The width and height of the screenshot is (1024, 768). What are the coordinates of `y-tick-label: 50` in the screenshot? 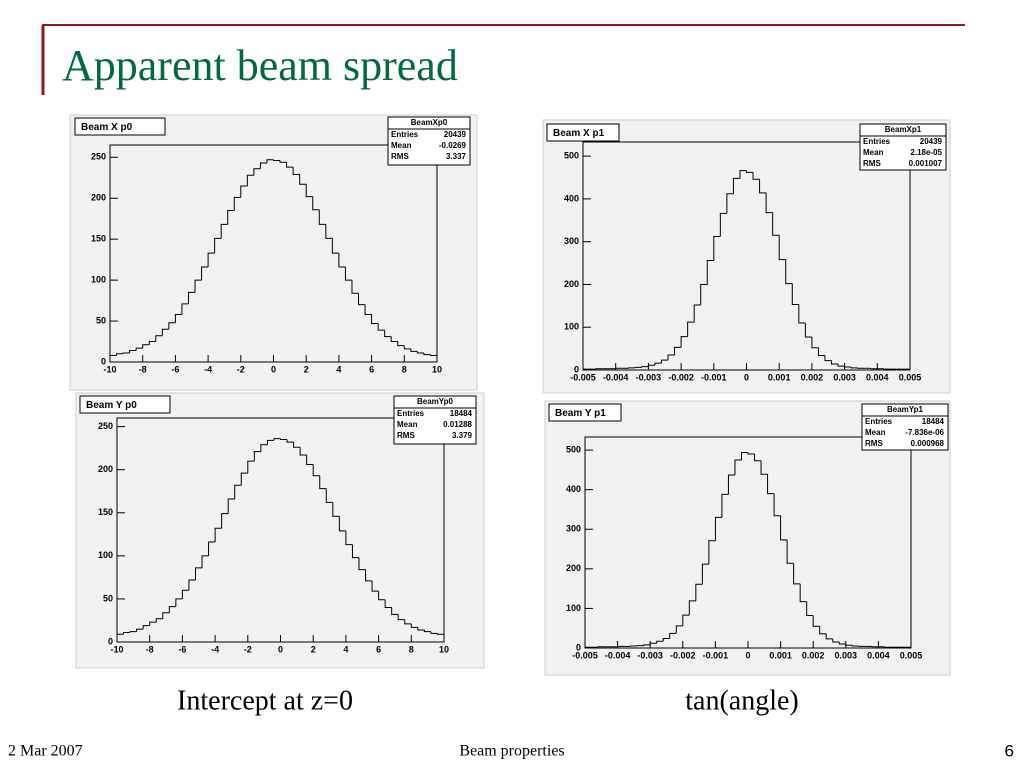 It's located at (101, 320).